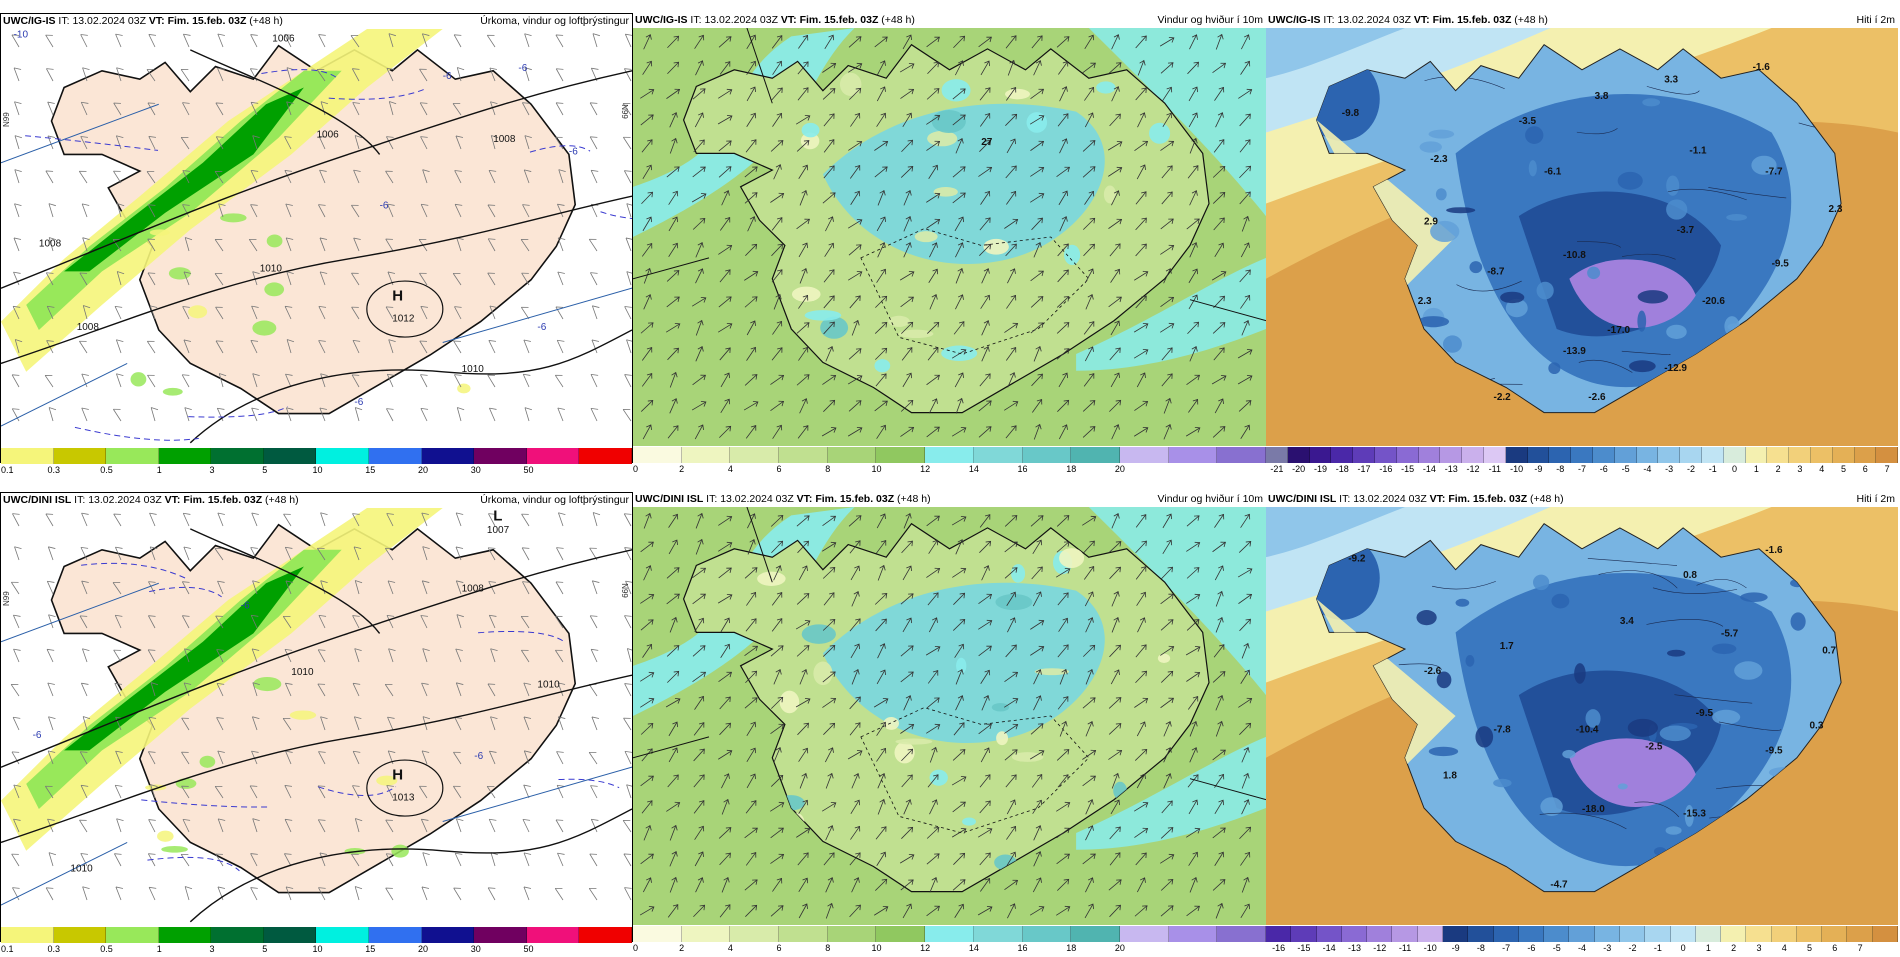 The image size is (1900, 957). Describe the element at coordinates (1756, 469) in the screenshot. I see `colorbar-tick-label: 1` at that location.